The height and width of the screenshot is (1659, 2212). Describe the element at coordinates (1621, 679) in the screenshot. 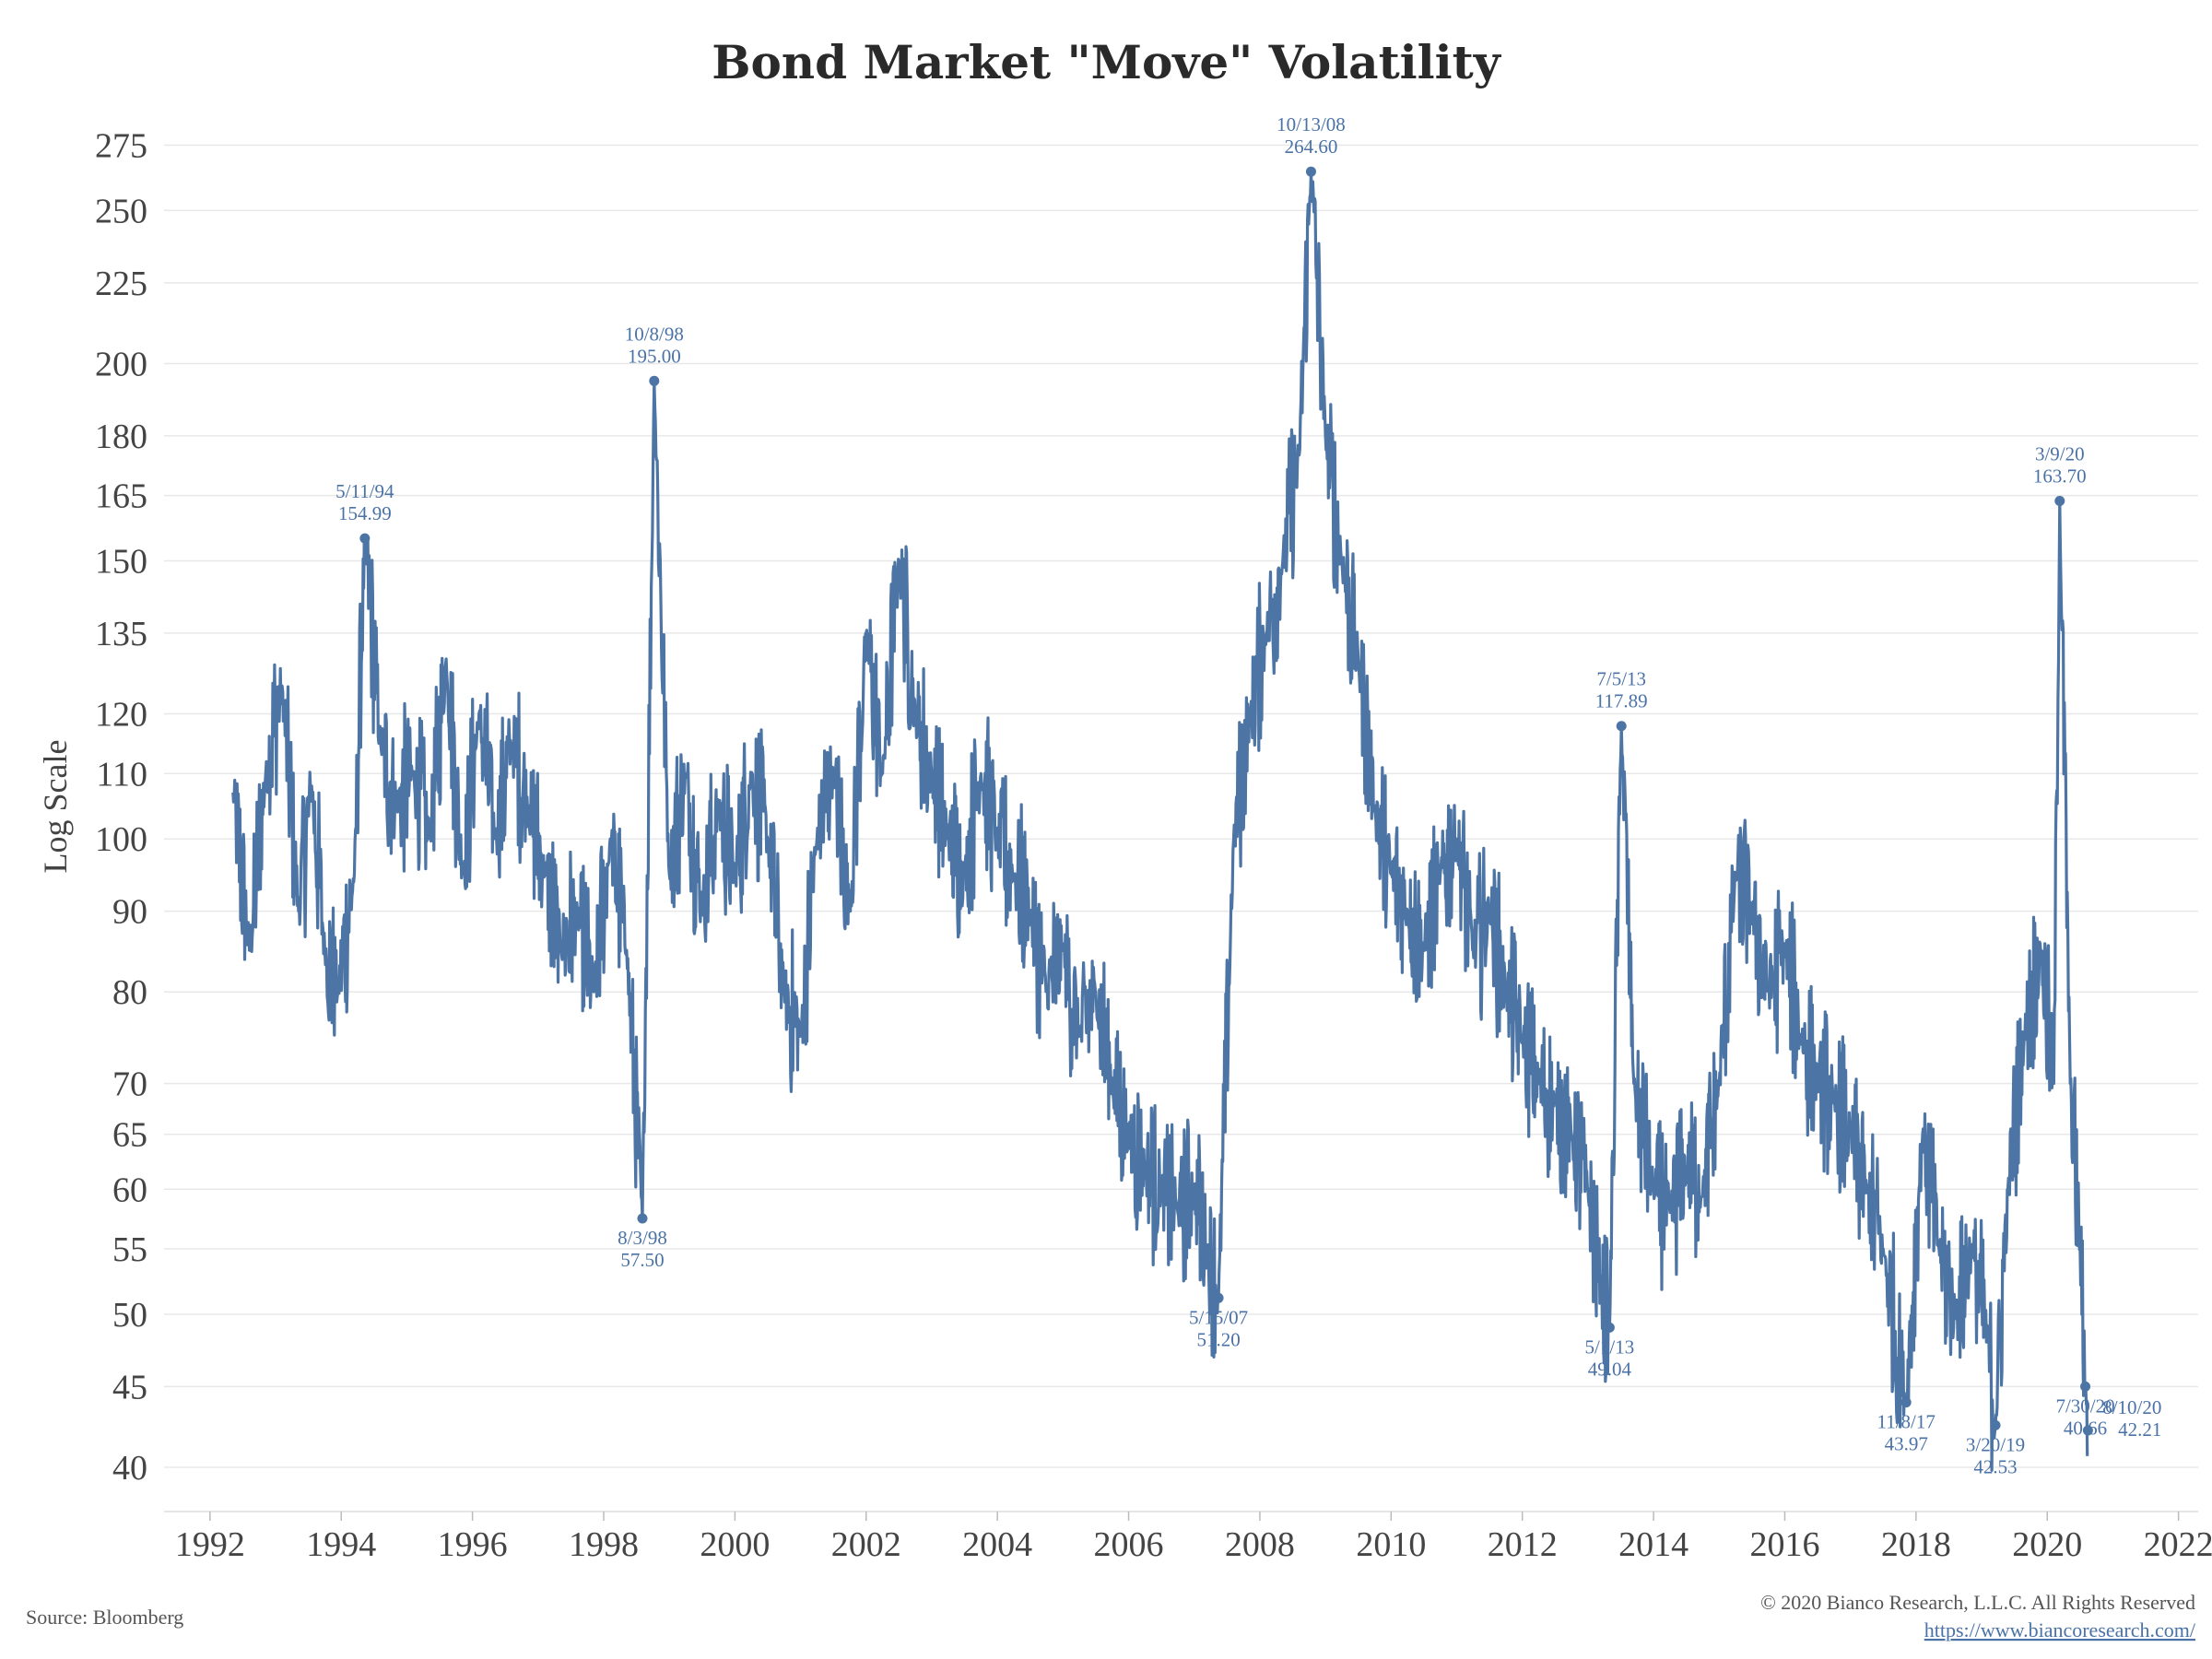

I see `annotation-date: 7/5/13` at that location.